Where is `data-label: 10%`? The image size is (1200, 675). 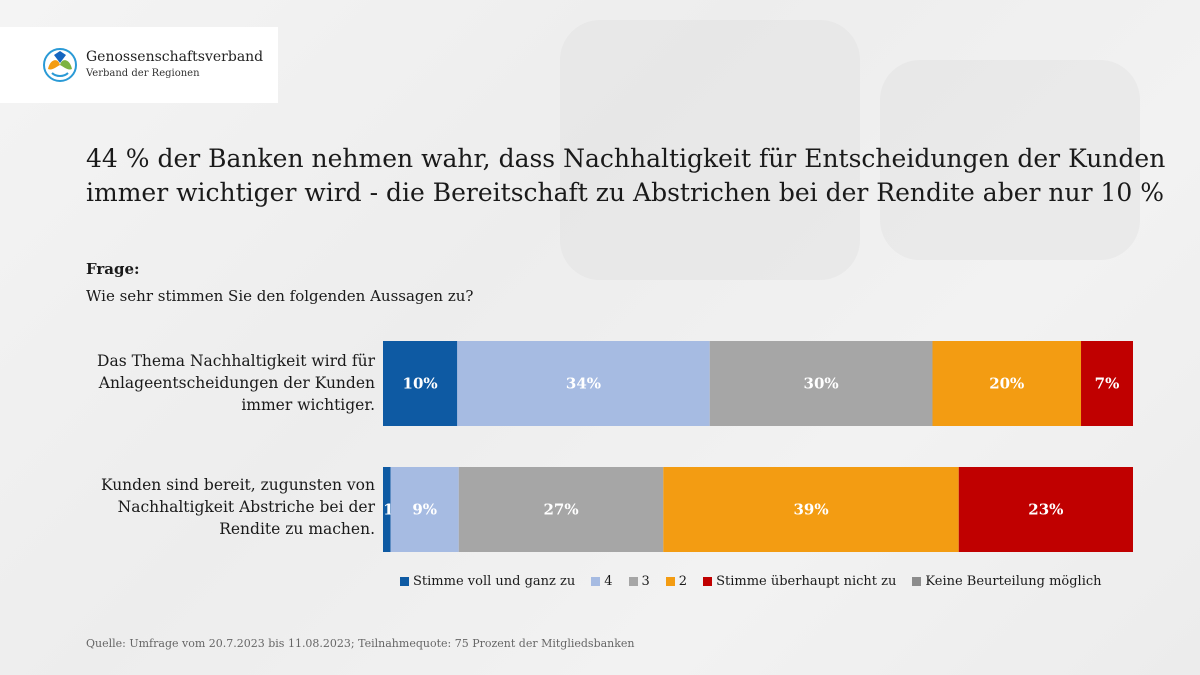 data-label: 10% is located at coordinates (420, 384).